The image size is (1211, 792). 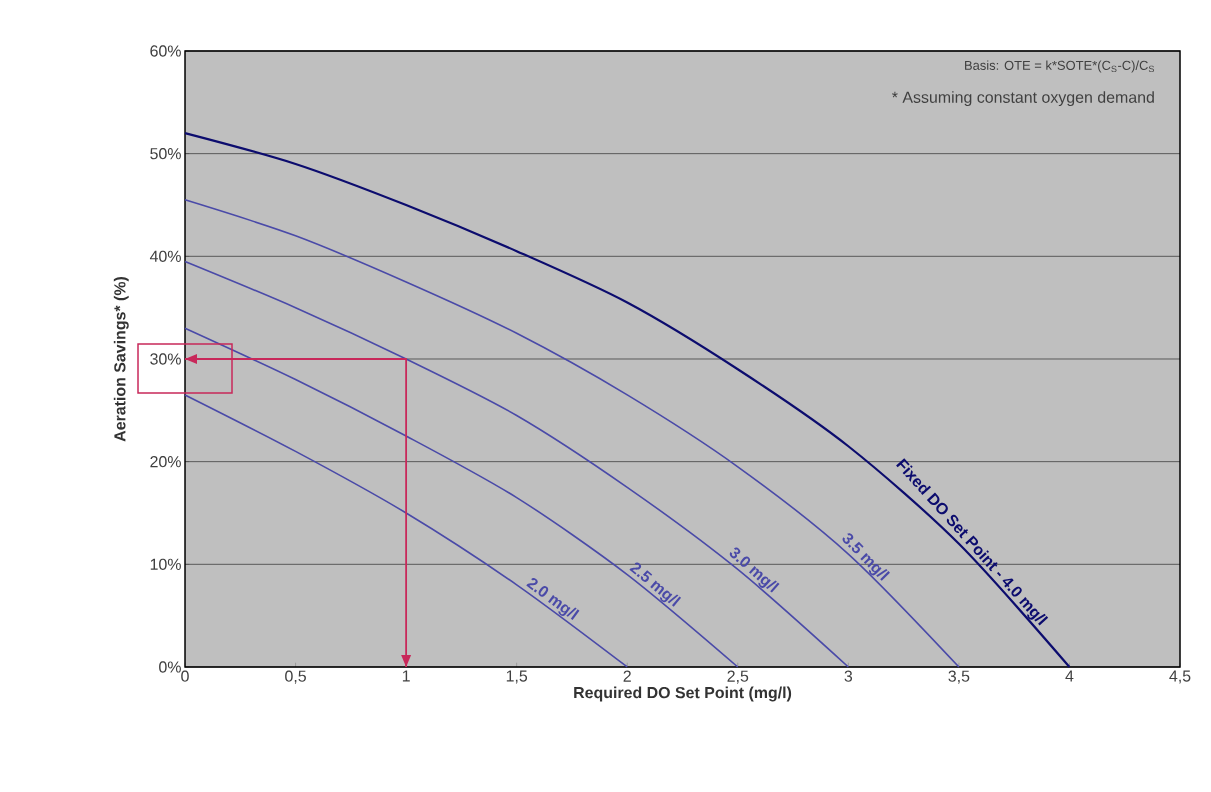 What do you see at coordinates (295, 677) in the screenshot?
I see `x-tick-label: 0,5` at bounding box center [295, 677].